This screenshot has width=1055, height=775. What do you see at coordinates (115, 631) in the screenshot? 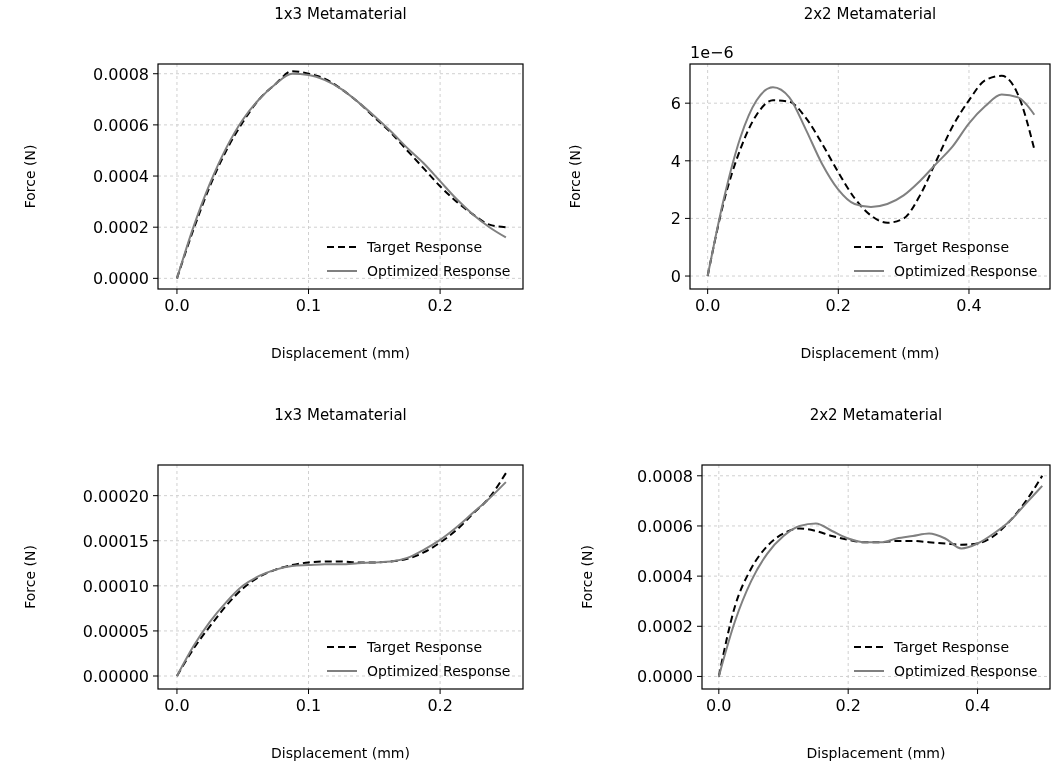
I see `y-tick-label: 0.00005` at bounding box center [115, 631].